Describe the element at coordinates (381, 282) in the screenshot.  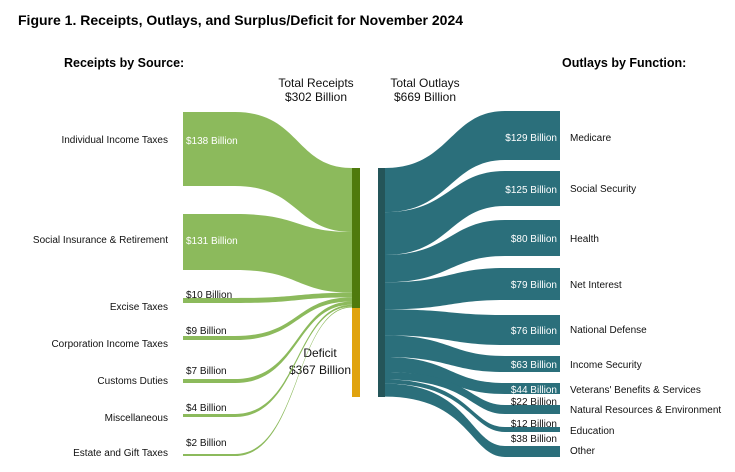
I see `total-outlays-bar` at that location.